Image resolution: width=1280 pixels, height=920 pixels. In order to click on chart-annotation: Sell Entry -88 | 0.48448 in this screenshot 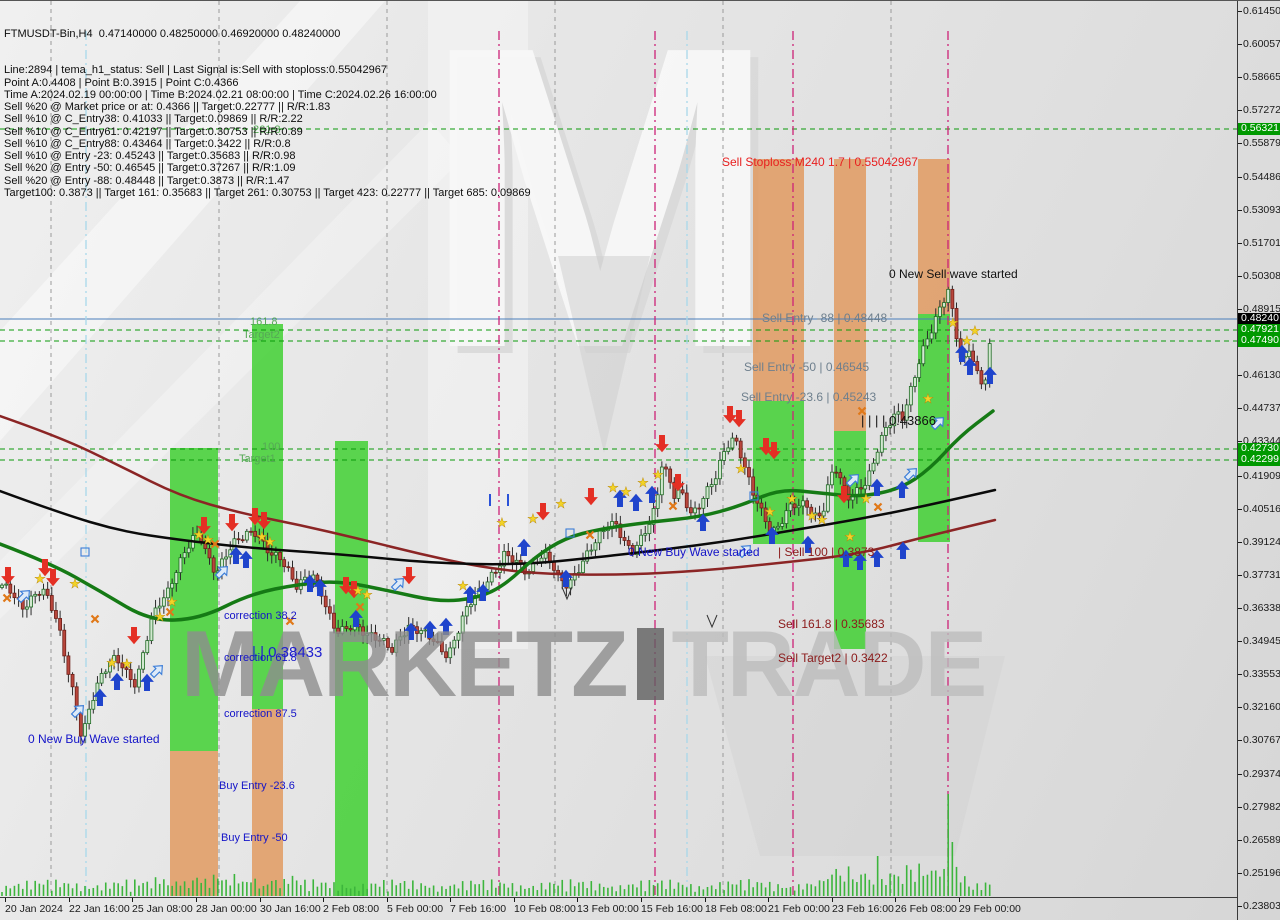, I will do `click(825, 318)`.